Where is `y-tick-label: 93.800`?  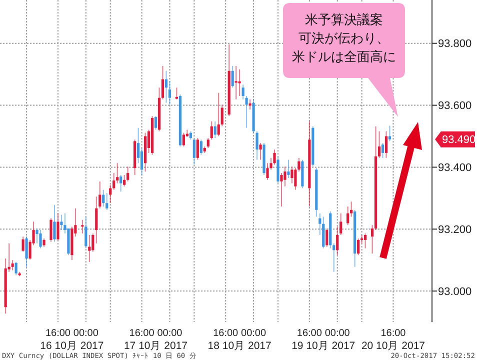
y-tick-label: 93.800 is located at coordinates (455, 44).